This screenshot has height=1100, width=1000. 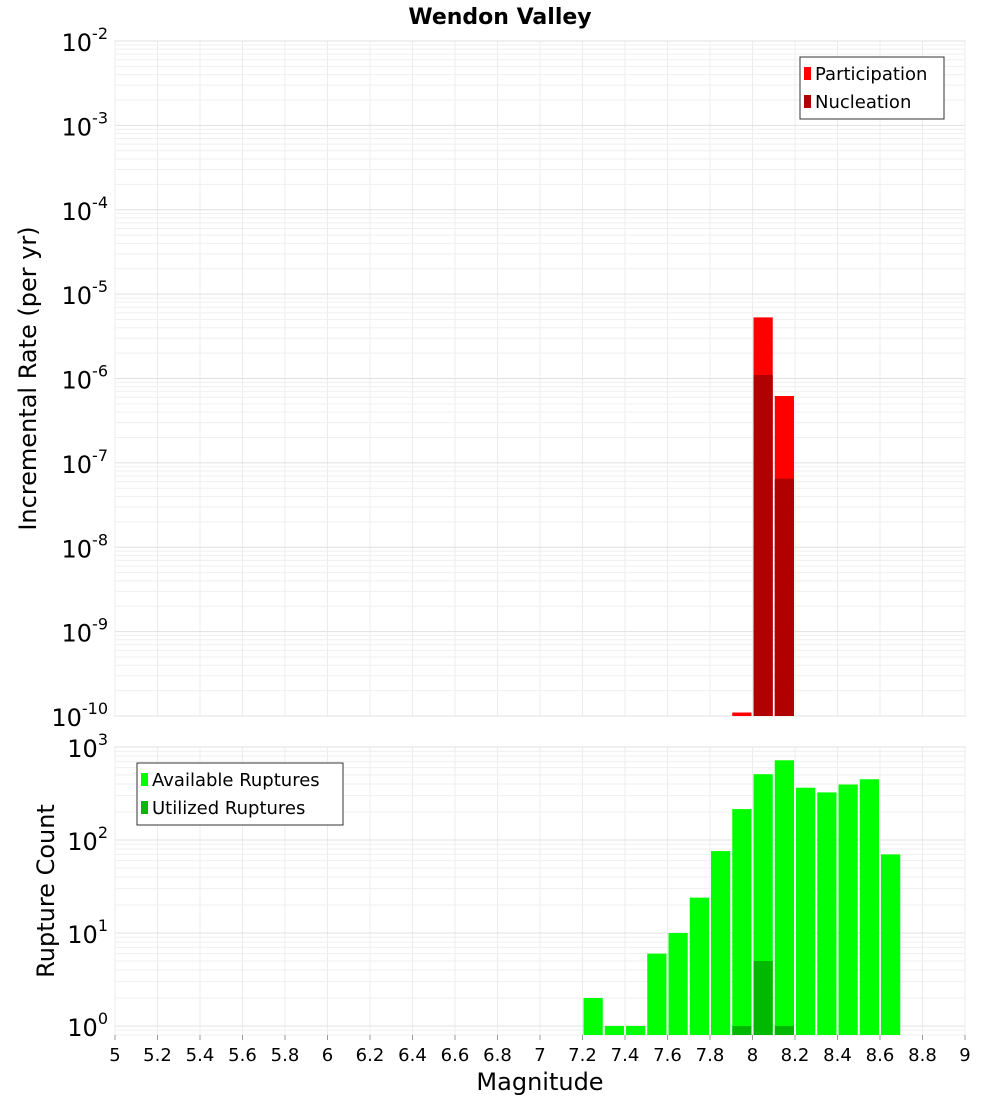 I want to click on count-plot-legend: Available Ruptures Utilized Ruptures, so click(x=240, y=794).